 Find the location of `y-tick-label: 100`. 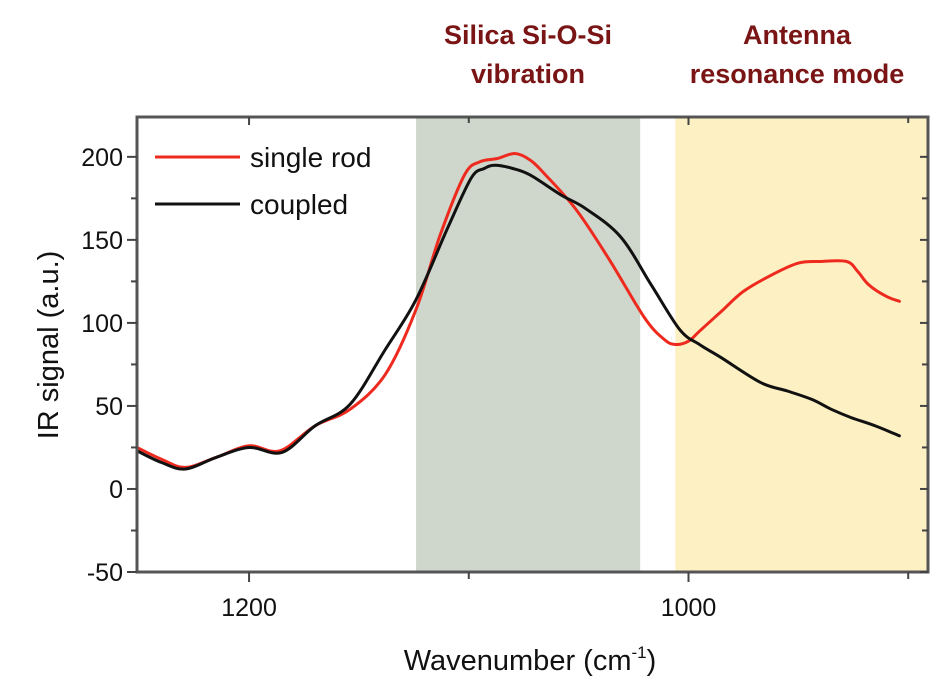

y-tick-label: 100 is located at coordinates (102, 324).